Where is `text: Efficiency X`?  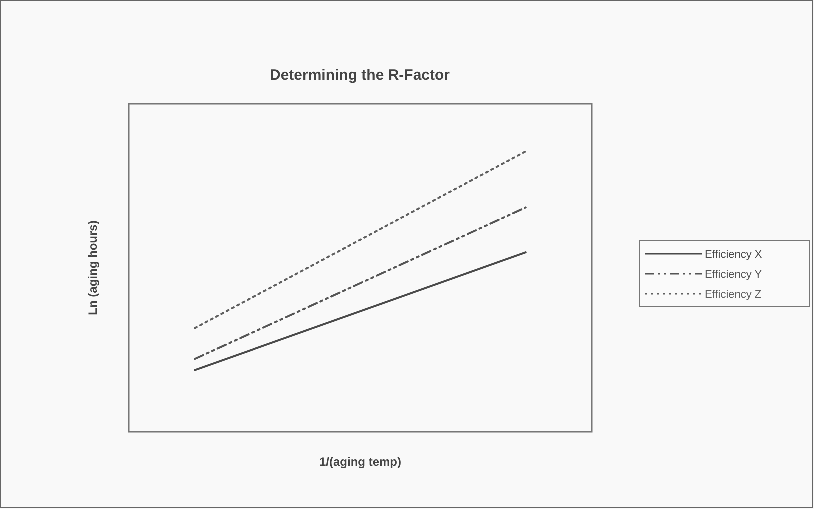
text: Efficiency X is located at coordinates (734, 255).